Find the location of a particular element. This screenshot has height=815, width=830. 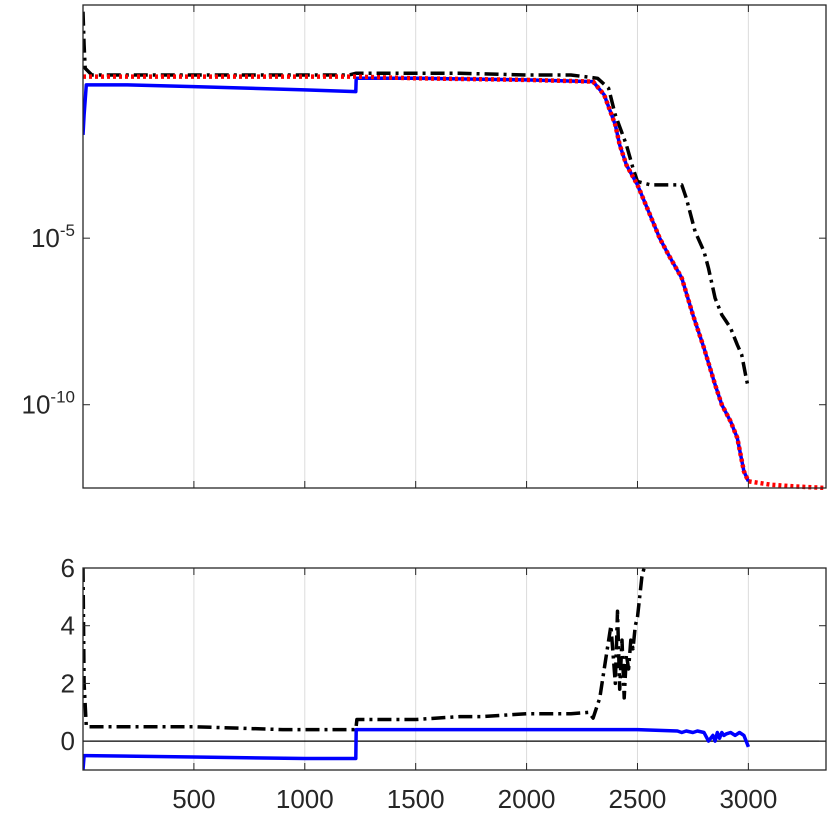

y-tick-label: 2 is located at coordinates (68, 683).